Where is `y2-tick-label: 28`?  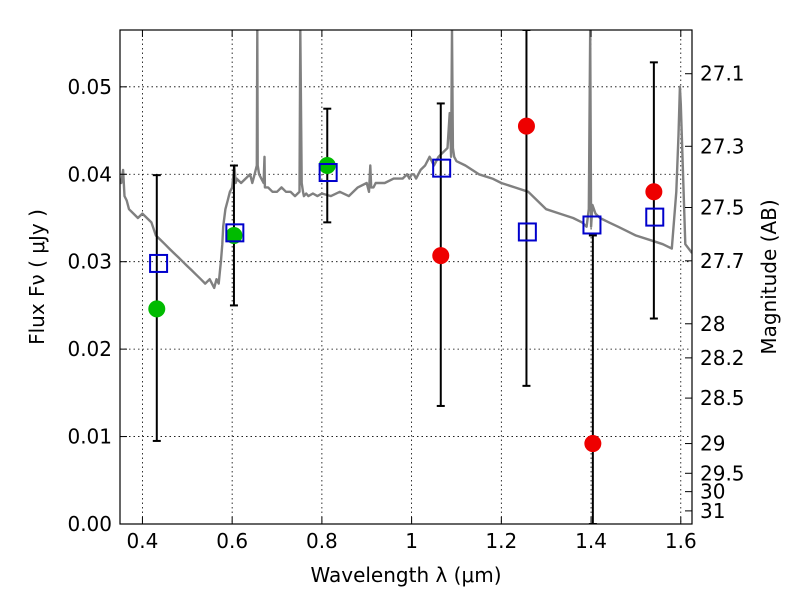 y2-tick-label: 28 is located at coordinates (712, 324).